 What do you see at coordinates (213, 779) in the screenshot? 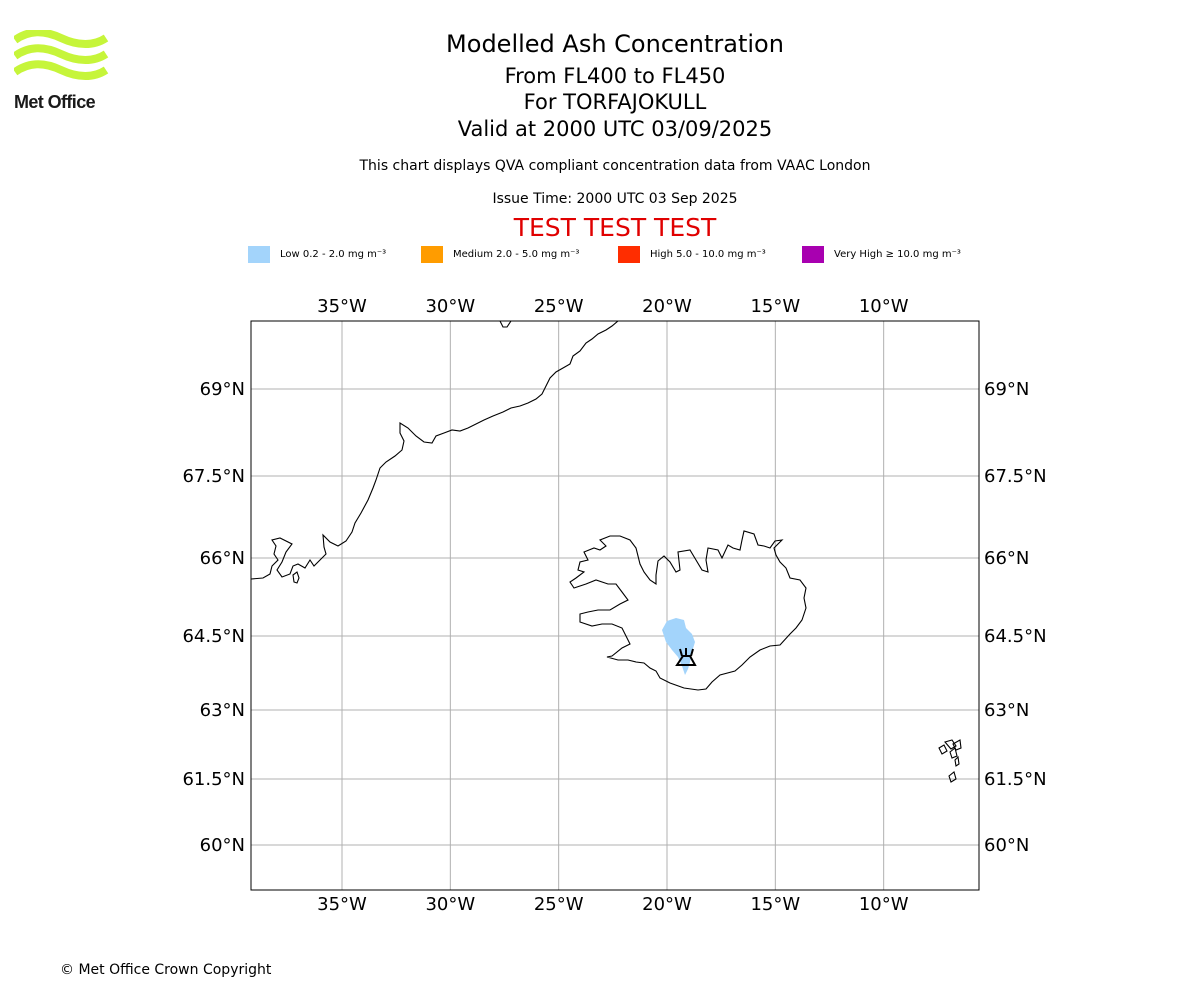
I see `lat-tick-label-left: 61.5°N` at bounding box center [213, 779].